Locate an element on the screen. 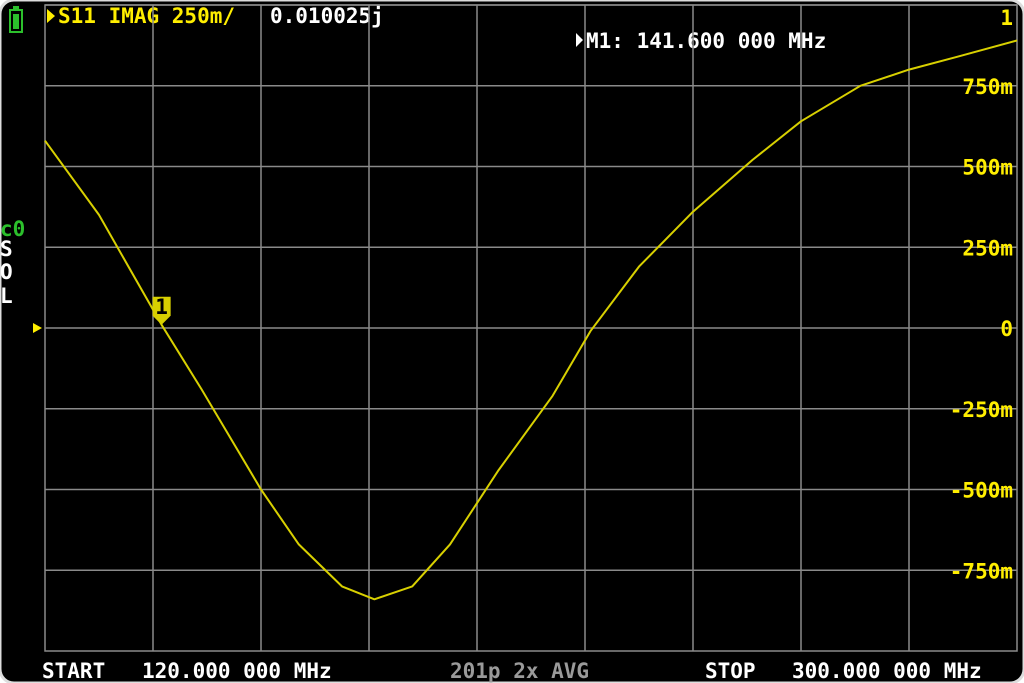  trace-header: S11 IMAG 250m/ is located at coordinates (146, 16).